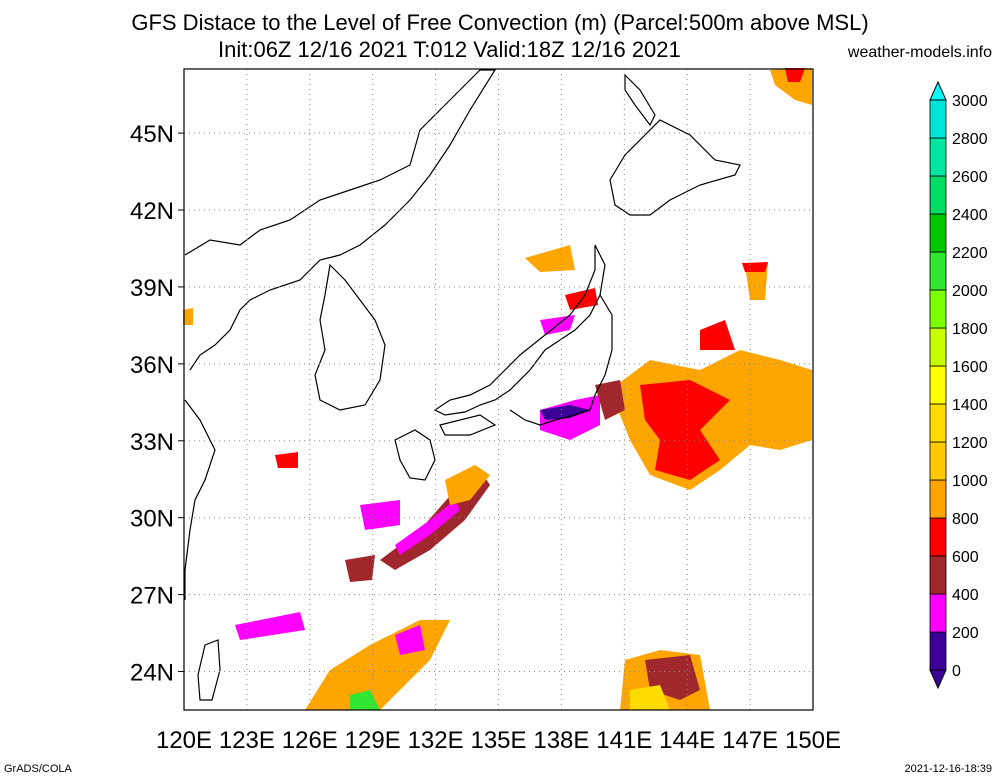 This screenshot has height=779, width=1000. I want to click on lon-tick-label: 120E, so click(184, 740).